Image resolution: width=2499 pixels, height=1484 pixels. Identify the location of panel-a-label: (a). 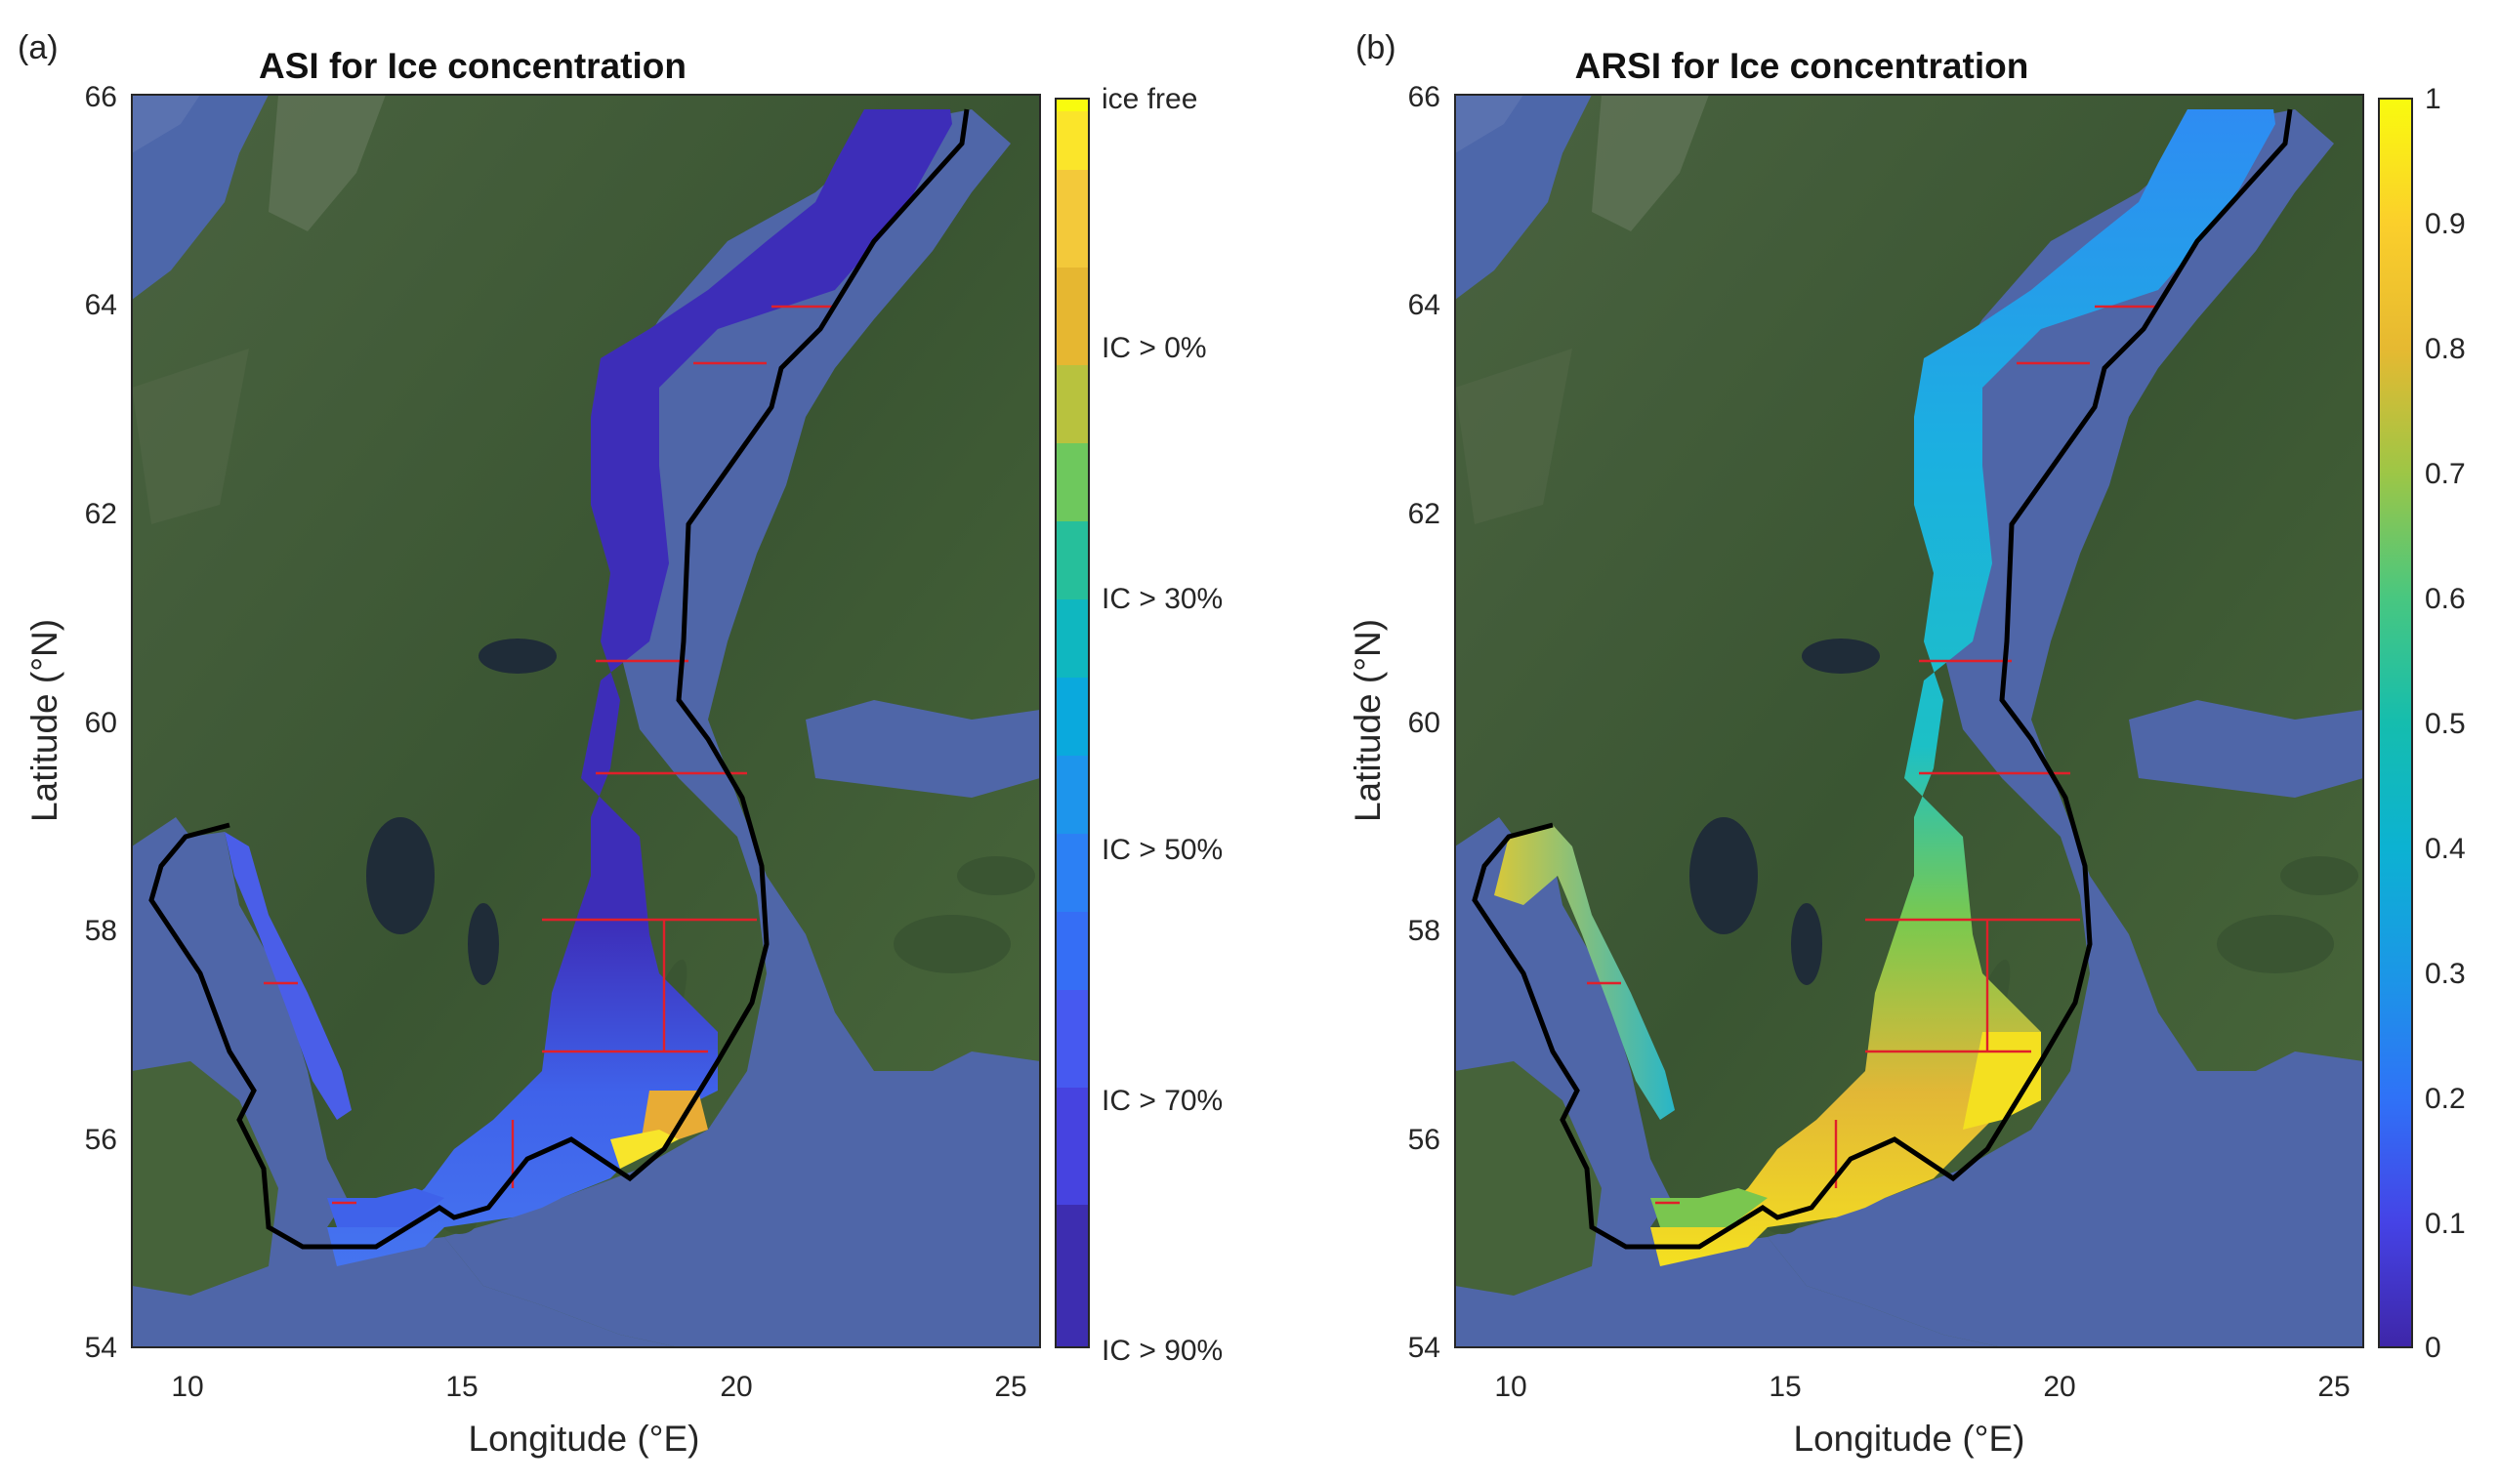
(38, 48).